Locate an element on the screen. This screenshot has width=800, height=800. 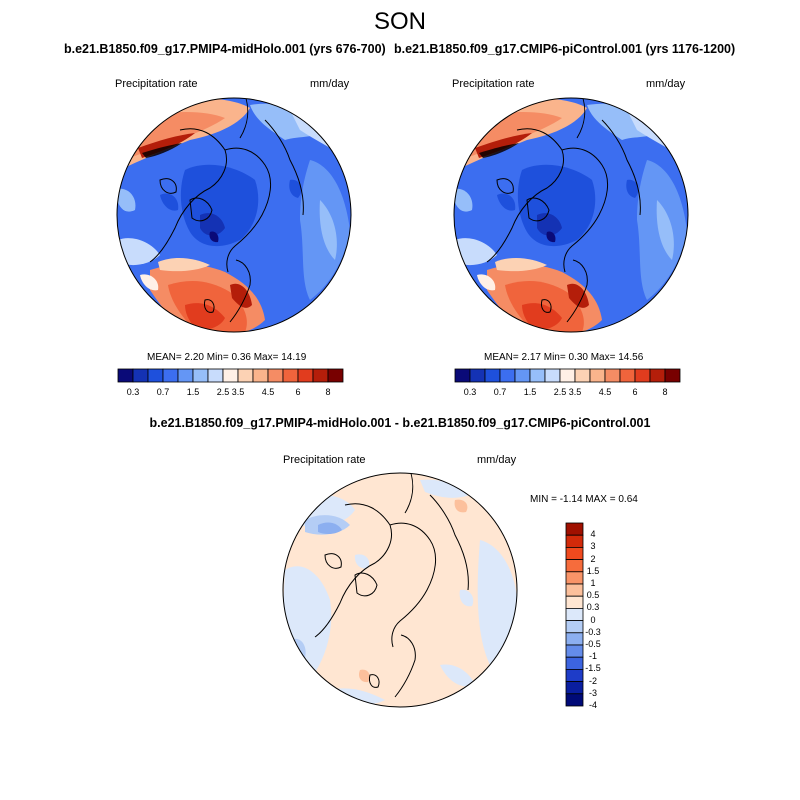
colorbar-tick-label: -1.5 is located at coordinates (593, 668).